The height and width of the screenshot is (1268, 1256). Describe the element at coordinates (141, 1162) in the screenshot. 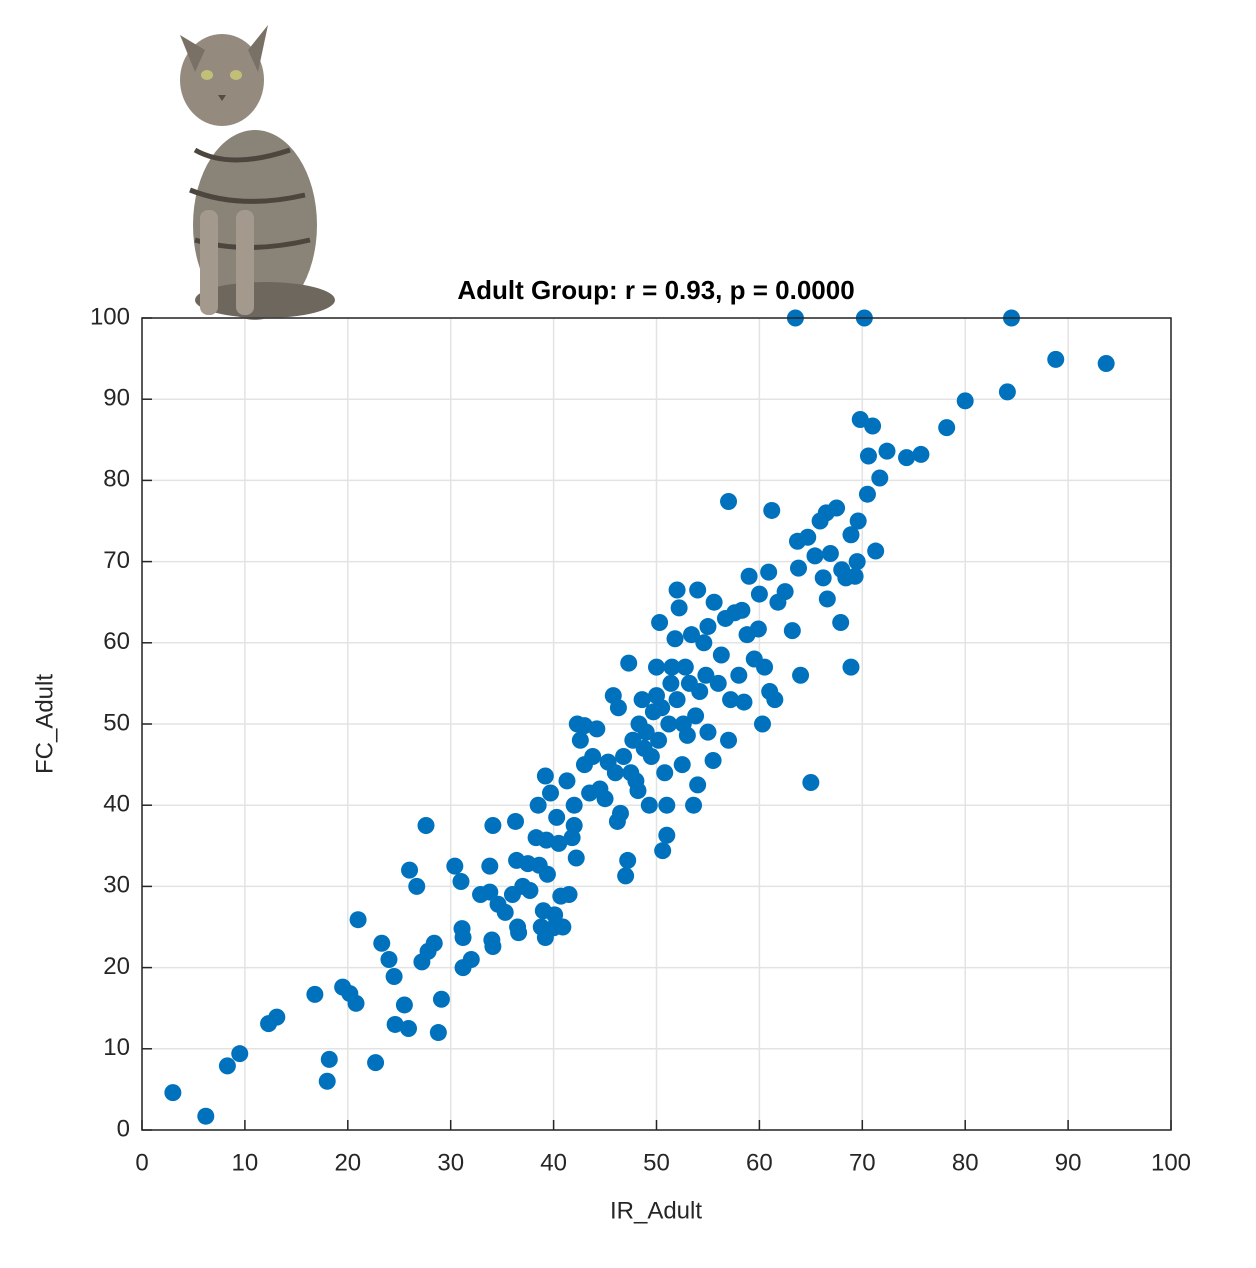

I see `x-tick-label: 0` at that location.